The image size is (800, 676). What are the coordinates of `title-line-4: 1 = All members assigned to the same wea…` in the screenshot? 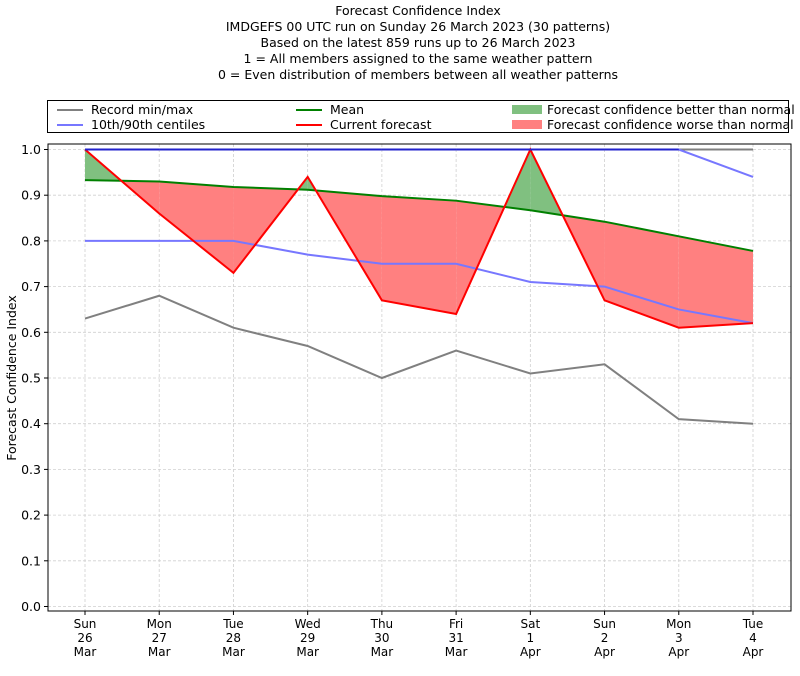 It's located at (418, 58).